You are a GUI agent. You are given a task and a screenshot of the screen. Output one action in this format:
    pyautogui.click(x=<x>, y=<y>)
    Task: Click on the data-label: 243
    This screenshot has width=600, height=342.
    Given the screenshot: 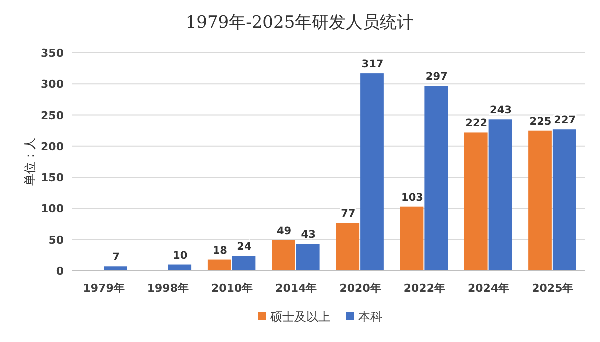 What is the action you would take?
    pyautogui.click(x=501, y=110)
    